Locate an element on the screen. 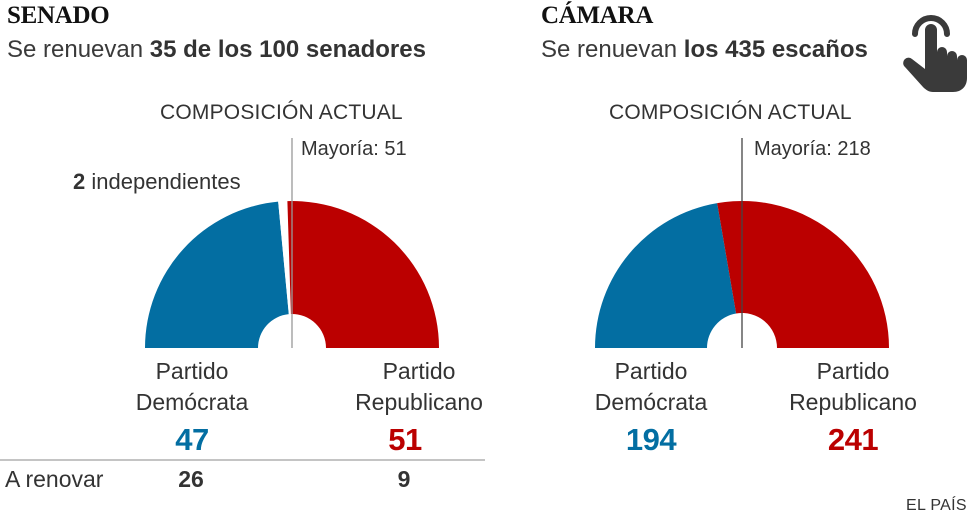 The width and height of the screenshot is (980, 522). senate-democrat-label-line2: Demócrata is located at coordinates (192, 402).